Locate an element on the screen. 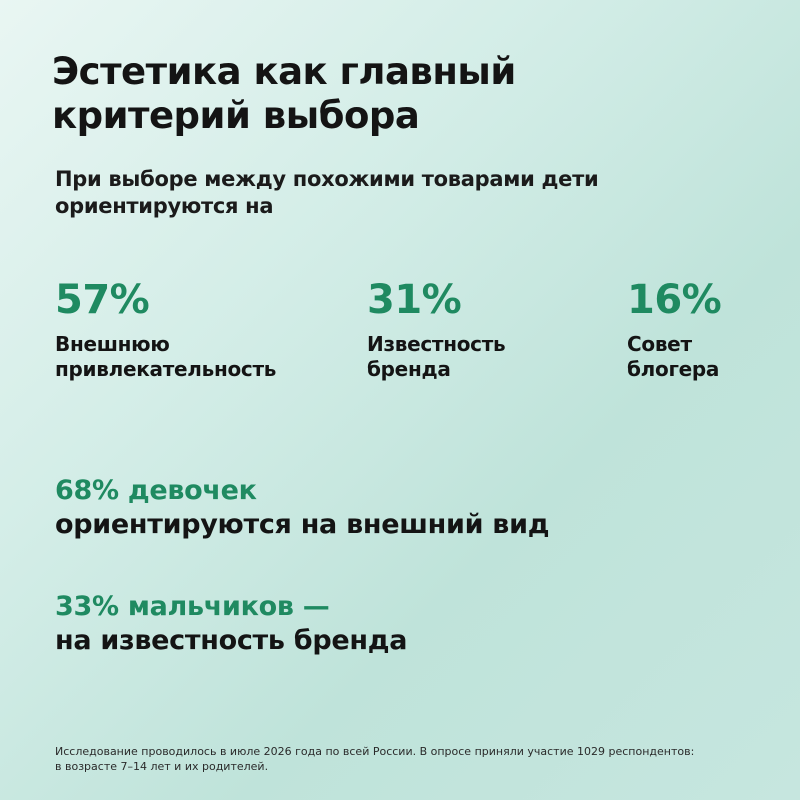  fact-text: на известность бренда is located at coordinates (231, 640).